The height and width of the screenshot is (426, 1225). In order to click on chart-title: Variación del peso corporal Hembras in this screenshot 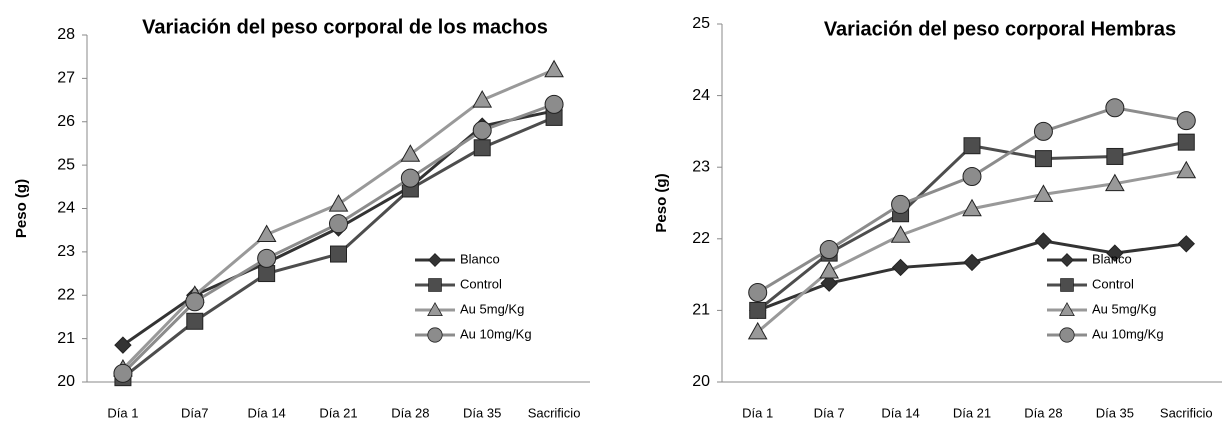, I will do `click(1000, 29)`.